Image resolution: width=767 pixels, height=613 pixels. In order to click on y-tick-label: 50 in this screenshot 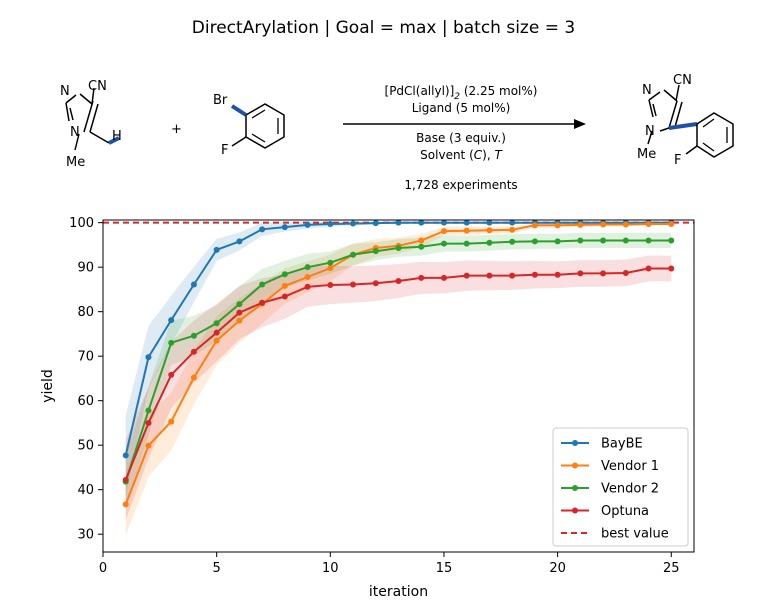, I will do `click(85, 446)`.